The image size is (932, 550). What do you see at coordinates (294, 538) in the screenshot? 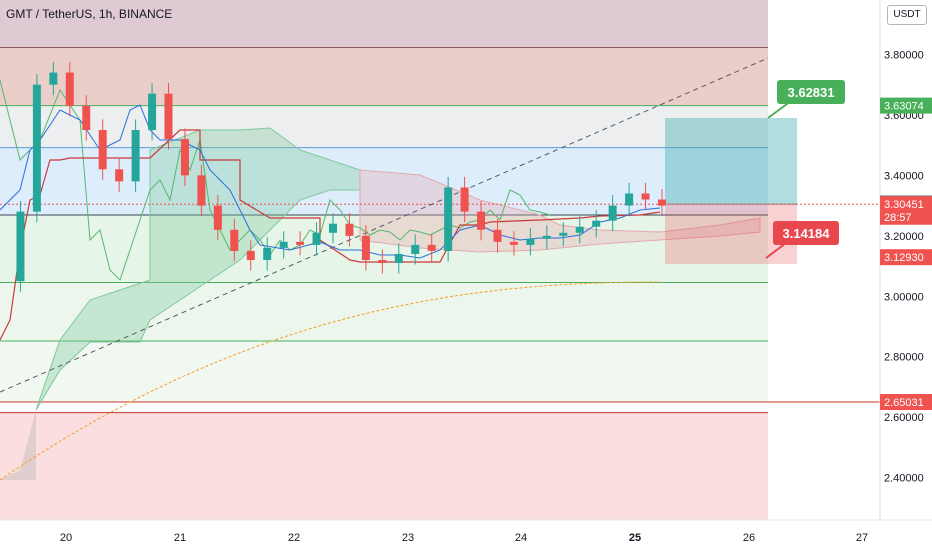
I see `x-tick-label-2: 22` at bounding box center [294, 538].